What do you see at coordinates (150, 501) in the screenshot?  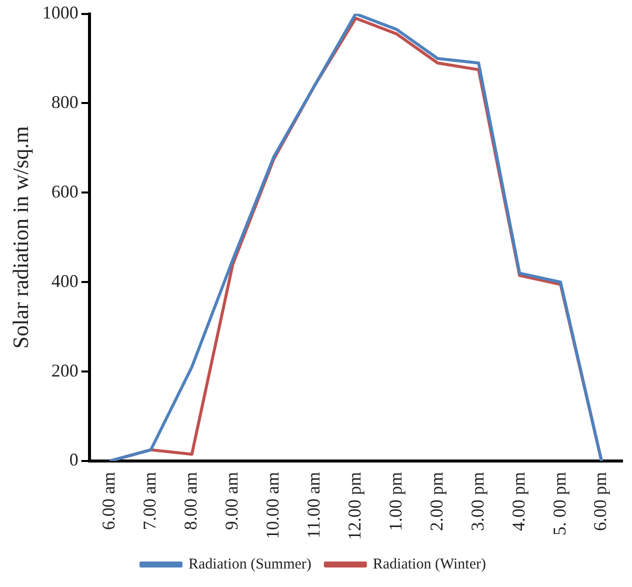 I see `x-tick-label: 7.00 am` at bounding box center [150, 501].